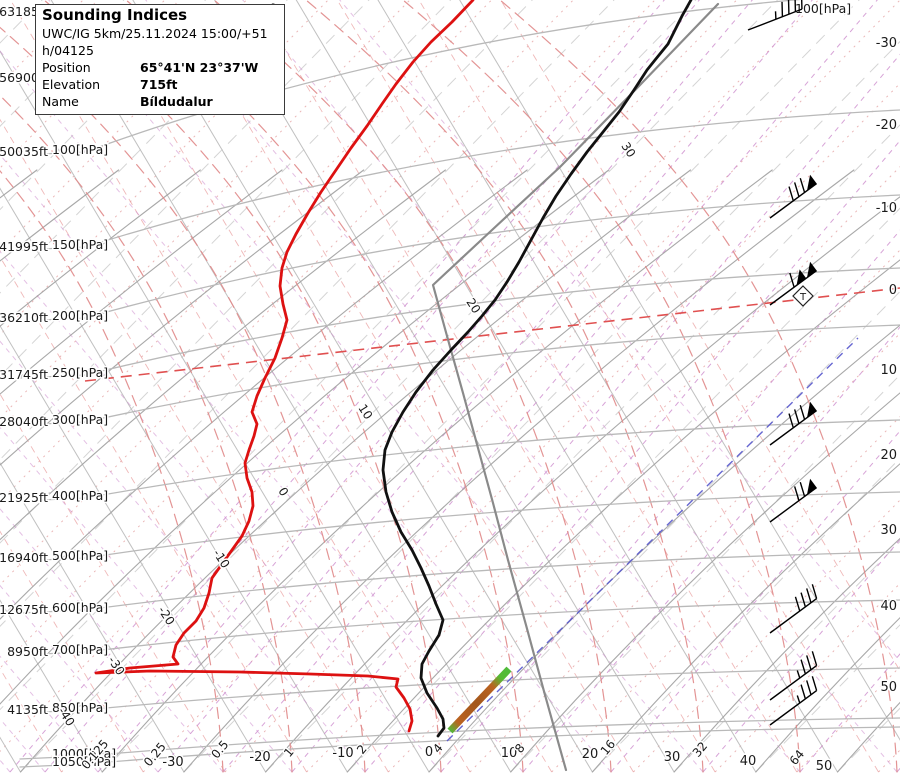 Image resolution: width=900 pixels, height=773 pixels. What do you see at coordinates (71, 84) in the screenshot?
I see `elevation-label: Elevation` at bounding box center [71, 84].